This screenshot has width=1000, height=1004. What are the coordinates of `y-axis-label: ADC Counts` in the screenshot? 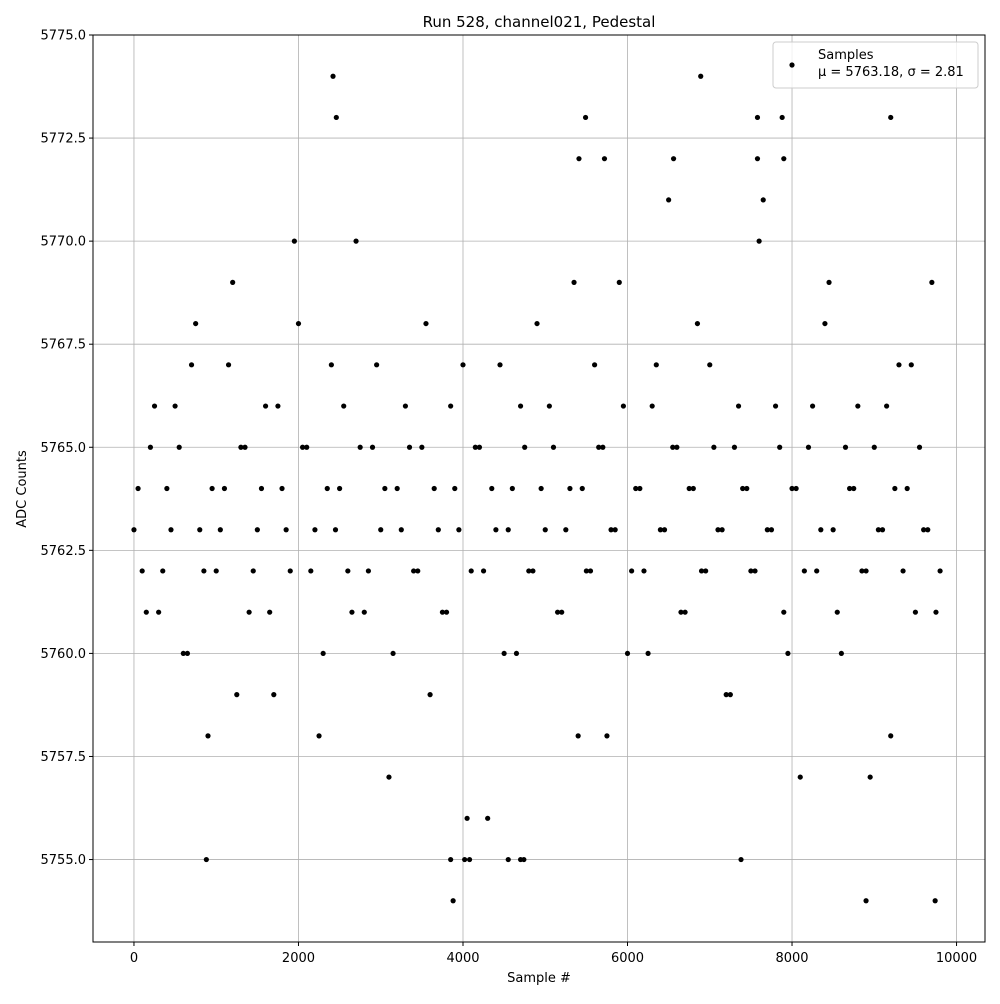 It's located at (22, 489).